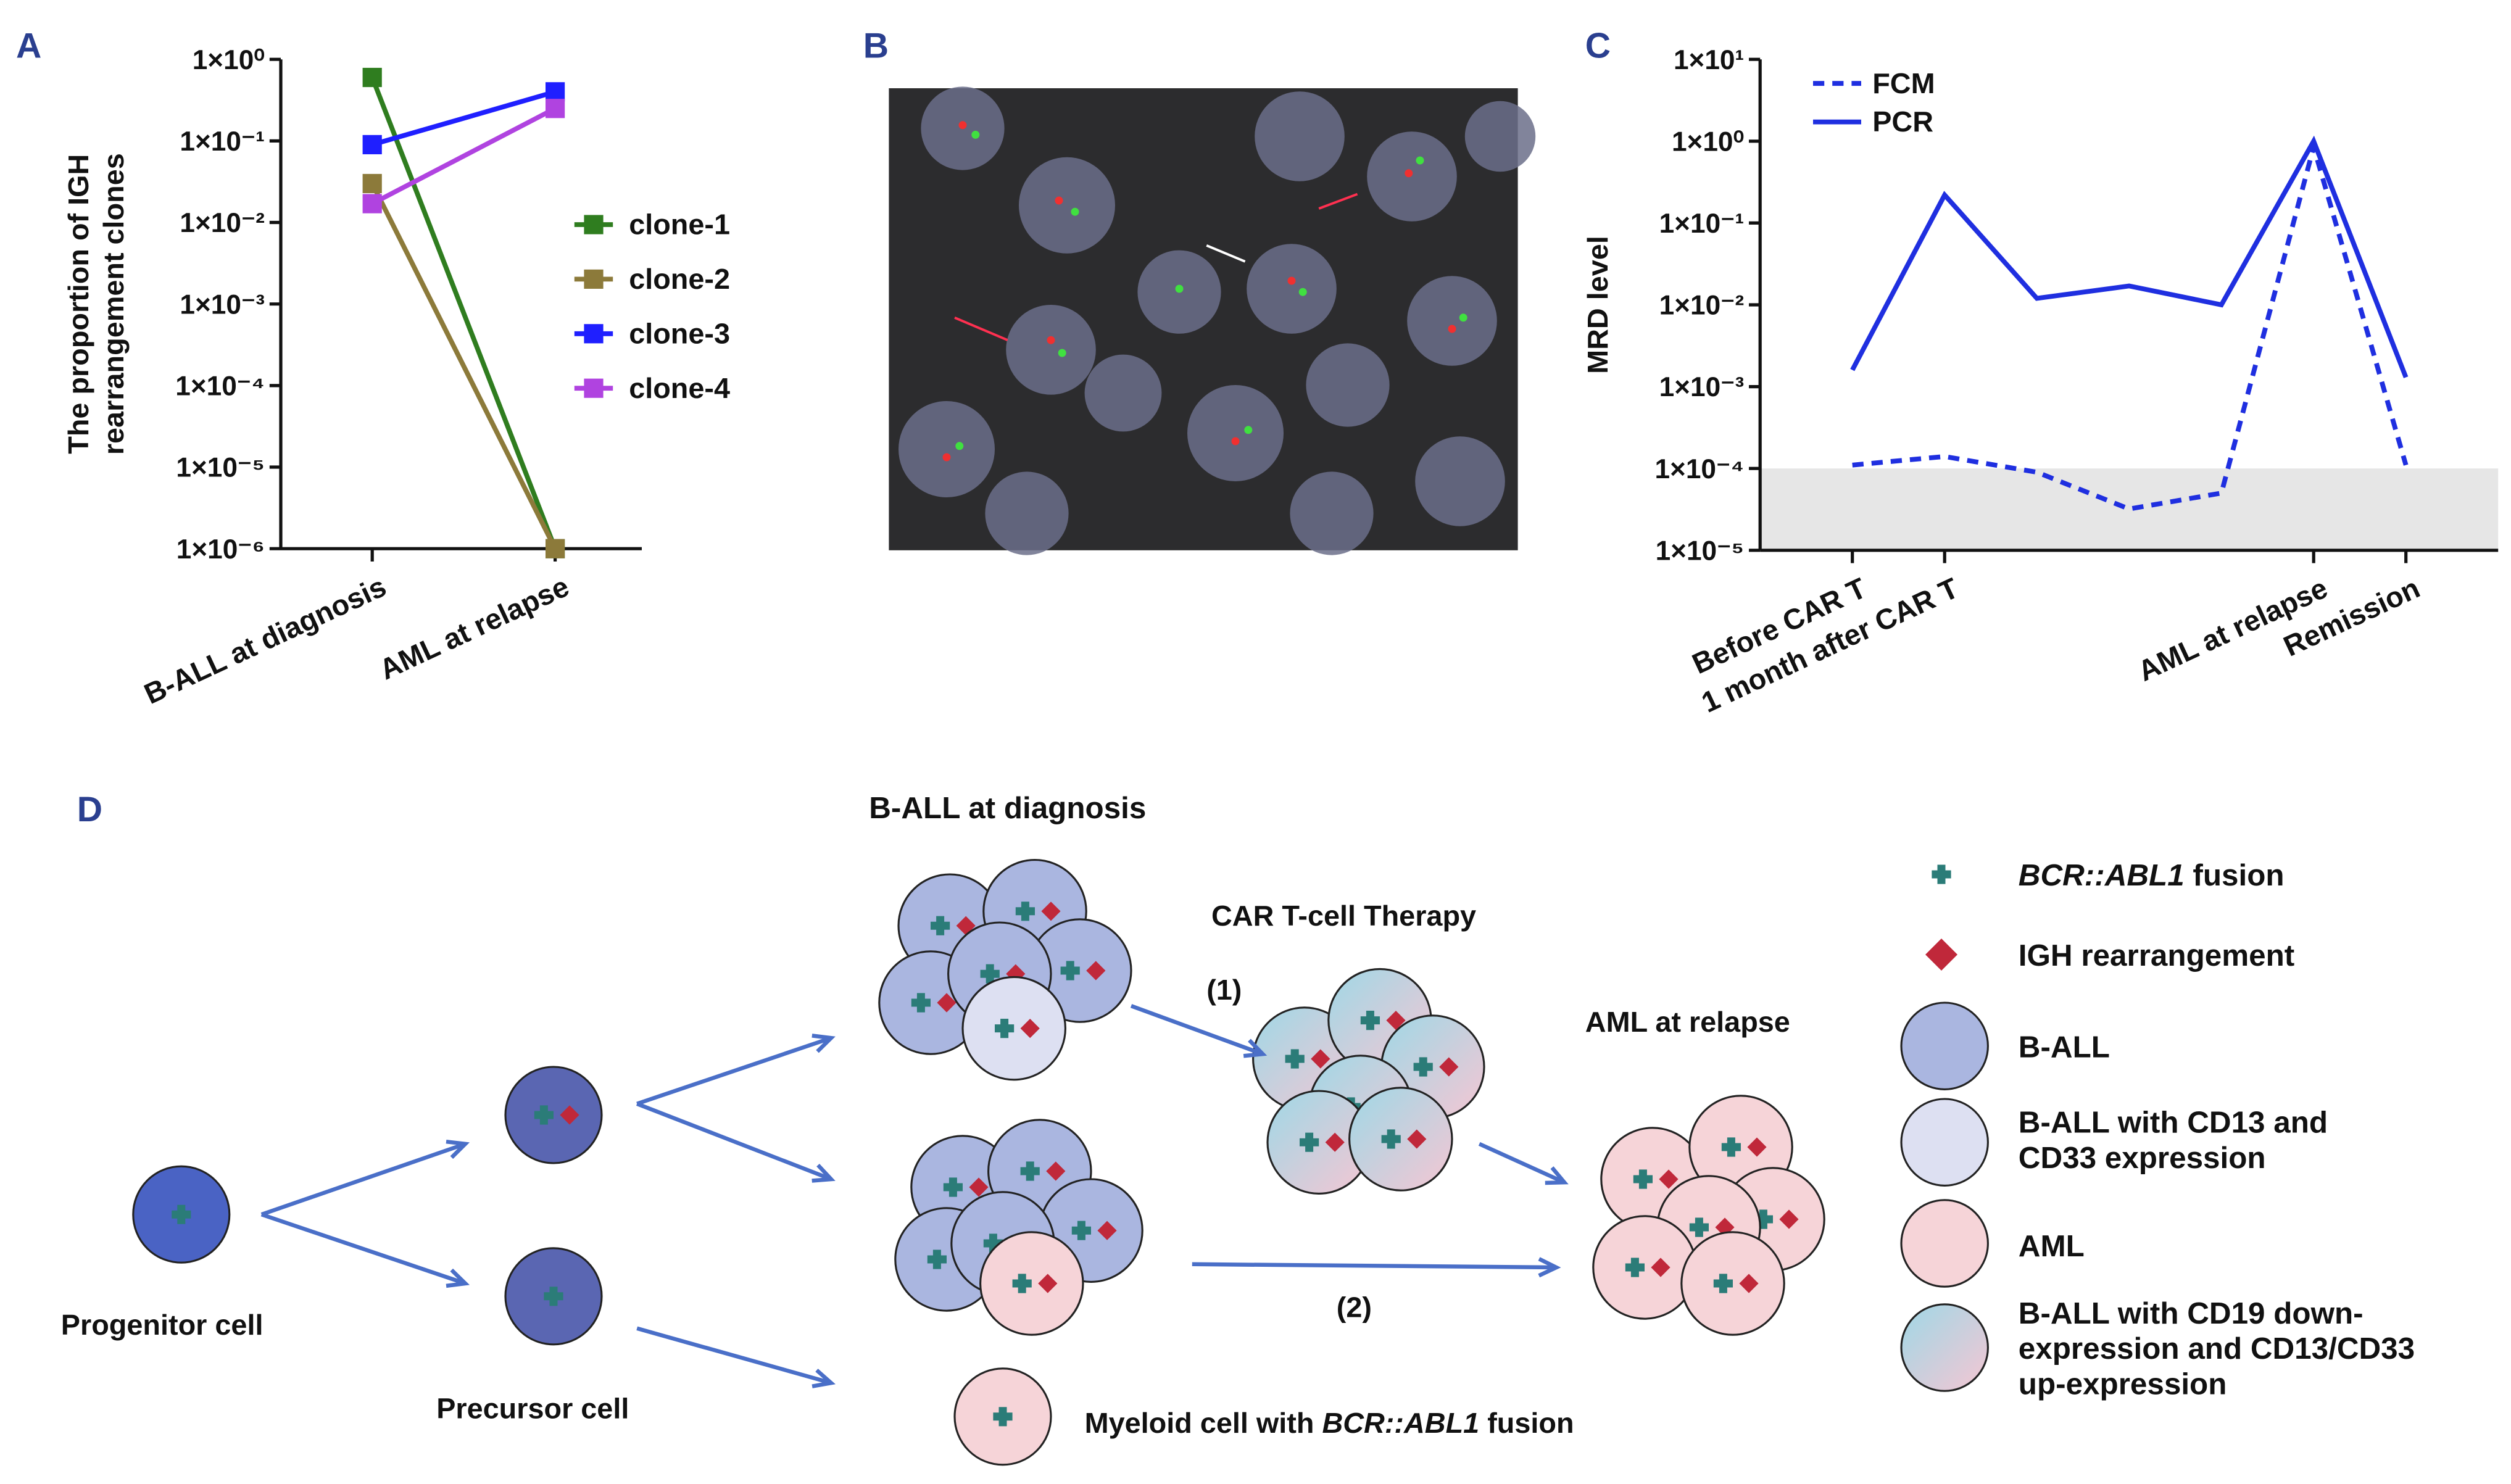  I want to click on legend-label: clone-2, so click(680, 279).